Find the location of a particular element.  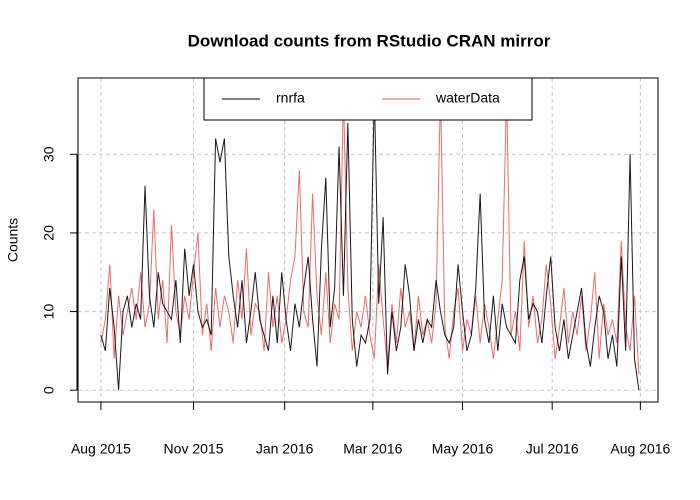

y-tick-label: 30 is located at coordinates (49, 154).